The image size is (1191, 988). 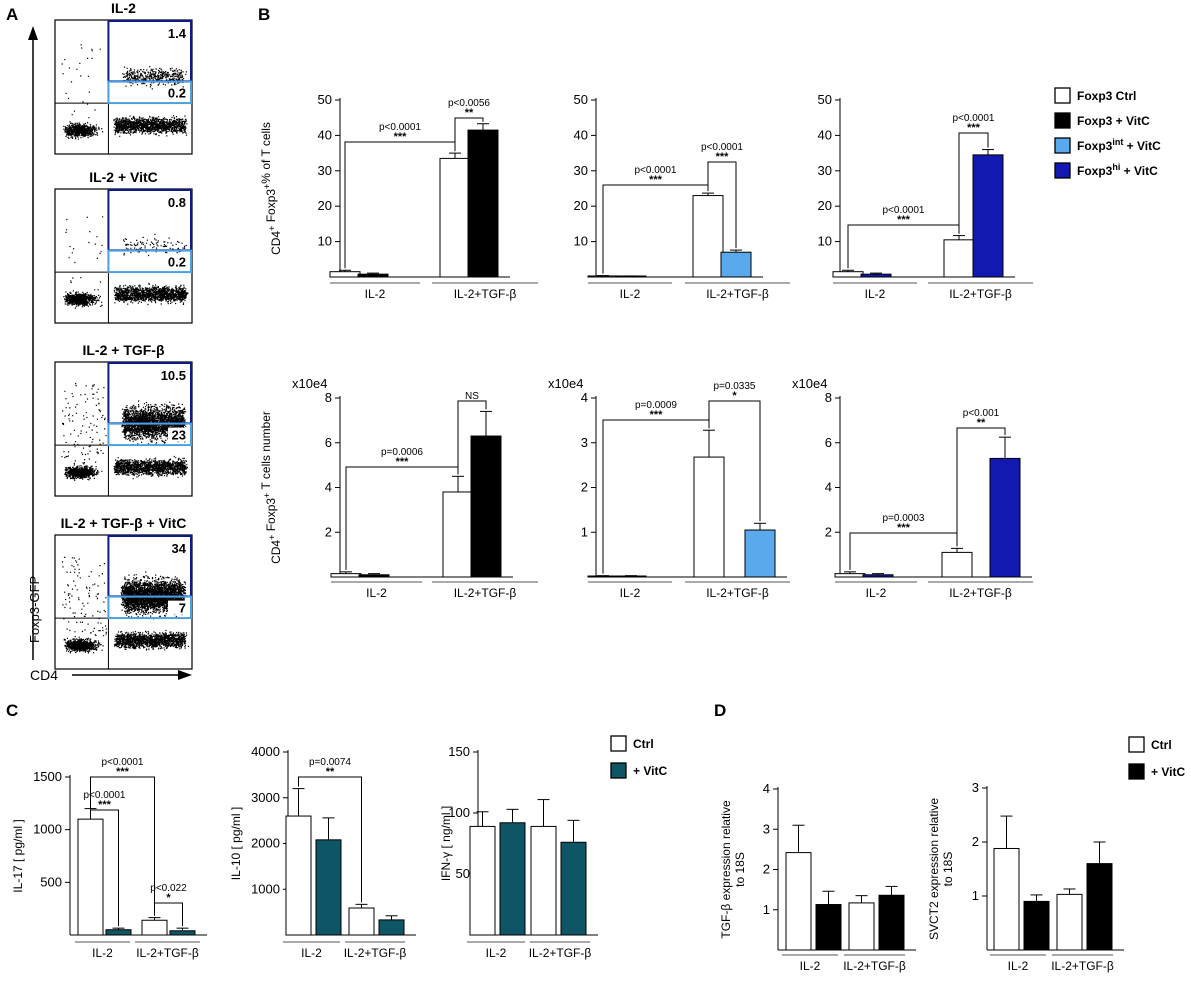 What do you see at coordinates (124, 92) in the screenshot?
I see `flow-dot-cloud` at bounding box center [124, 92].